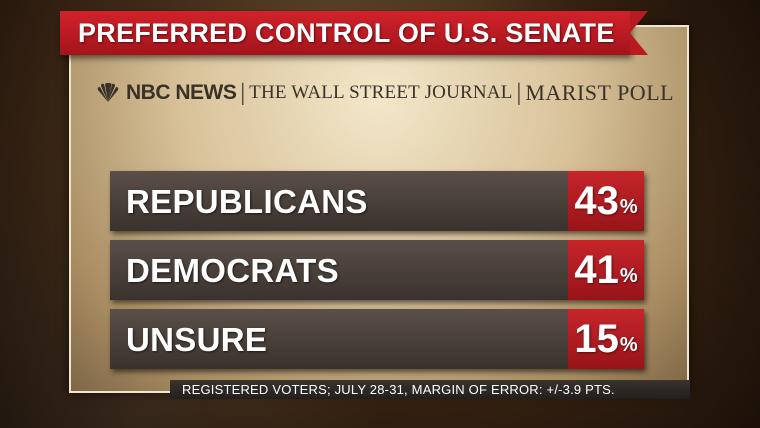  What do you see at coordinates (377, 201) in the screenshot?
I see `bar-republicans: REPUBLICANS 43%` at bounding box center [377, 201].